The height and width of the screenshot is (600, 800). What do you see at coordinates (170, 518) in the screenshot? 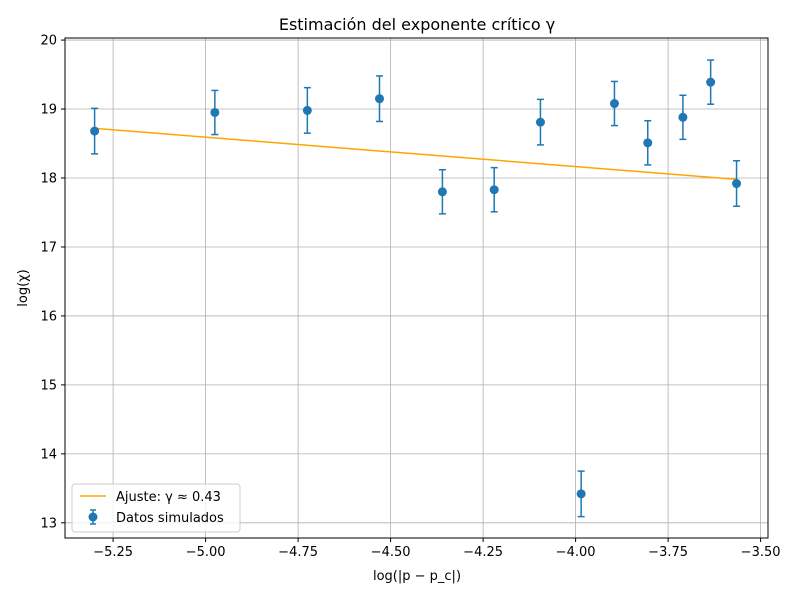
I see `legend-data-label: Datos simulados` at bounding box center [170, 518].